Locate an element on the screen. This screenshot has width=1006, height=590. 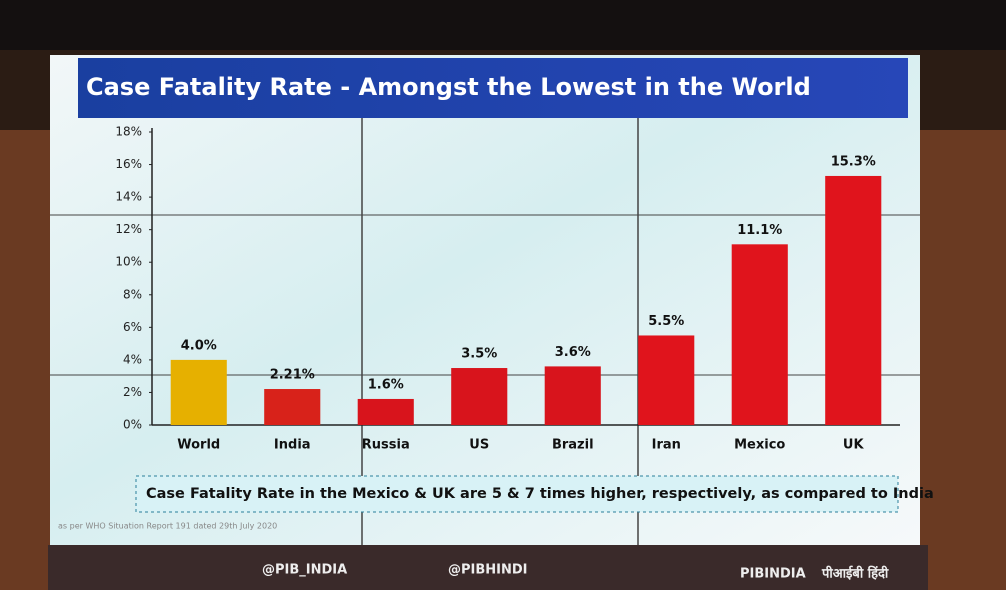
banner is located at coordinates (488, 567).